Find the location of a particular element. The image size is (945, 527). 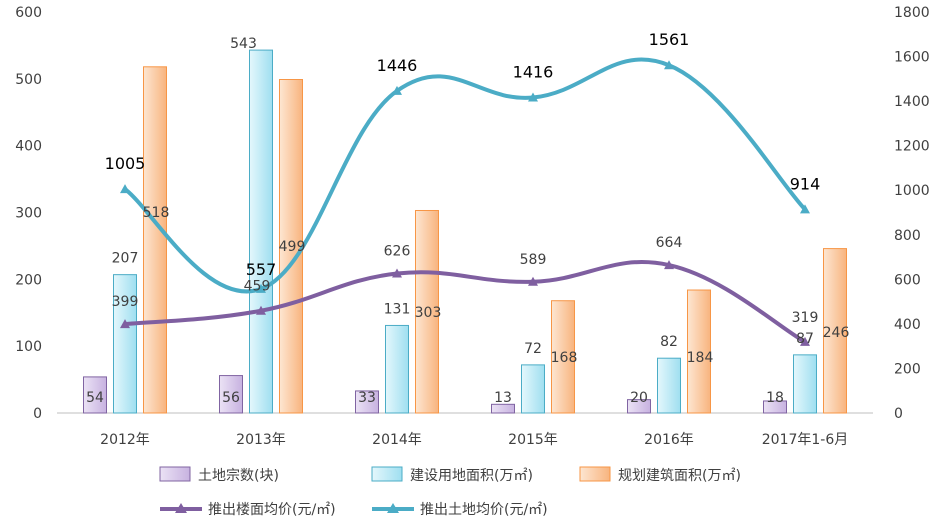

legend-label: 规划建筑面积(万㎡) is located at coordinates (679, 476).